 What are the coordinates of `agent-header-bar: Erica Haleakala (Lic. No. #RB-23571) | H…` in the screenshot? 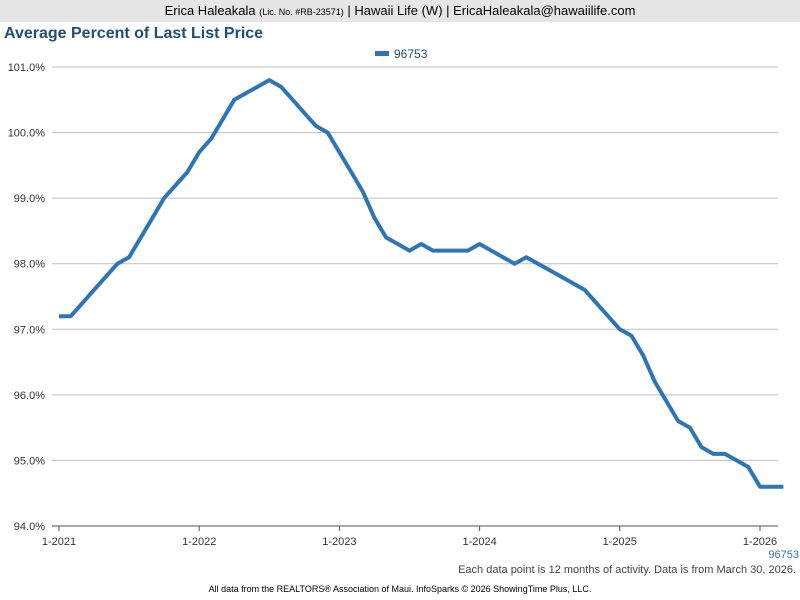 It's located at (400, 11).